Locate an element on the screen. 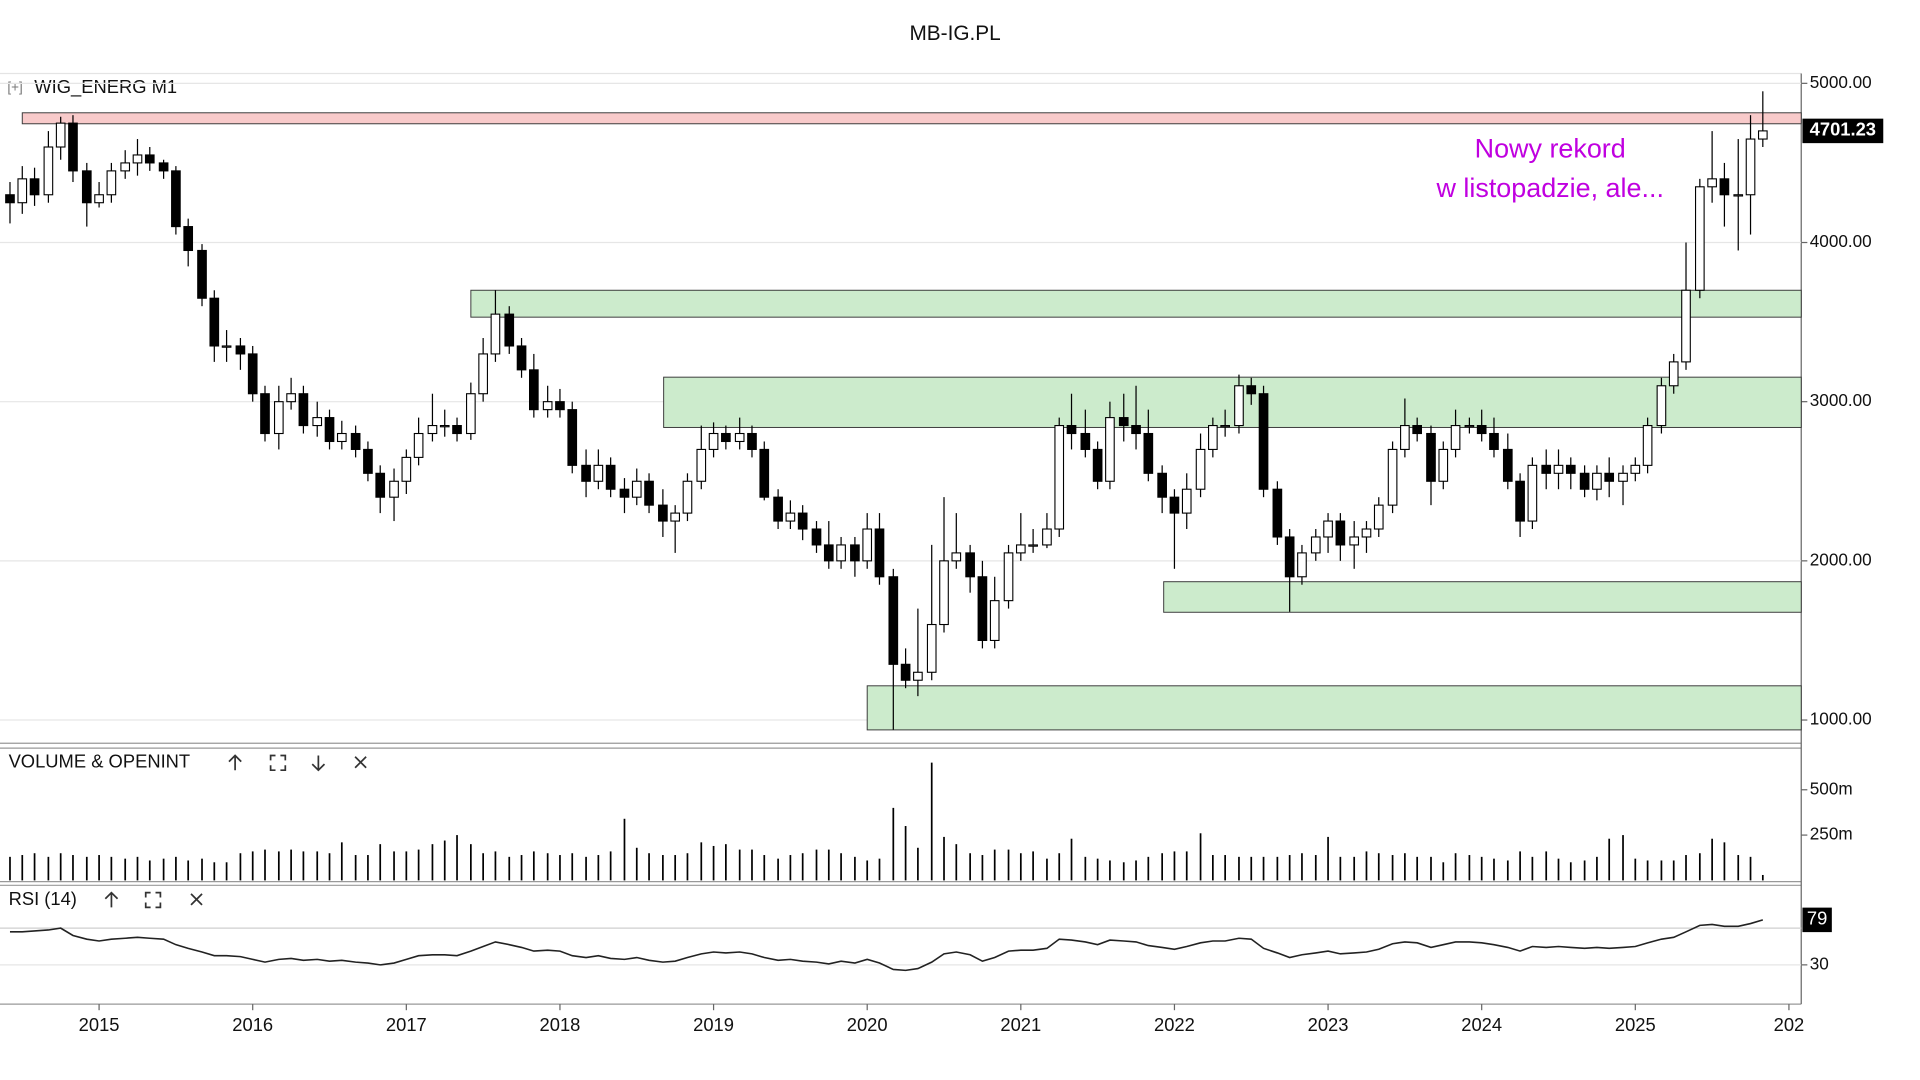 This screenshot has width=1920, height=1080. last-price-bg is located at coordinates (1843, 131).